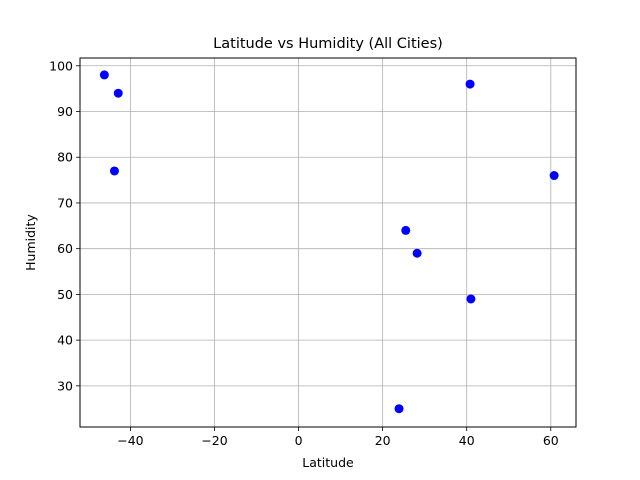 The width and height of the screenshot is (640, 480). Describe the element at coordinates (61, 65) in the screenshot. I see `y-tick-label: 100` at that location.